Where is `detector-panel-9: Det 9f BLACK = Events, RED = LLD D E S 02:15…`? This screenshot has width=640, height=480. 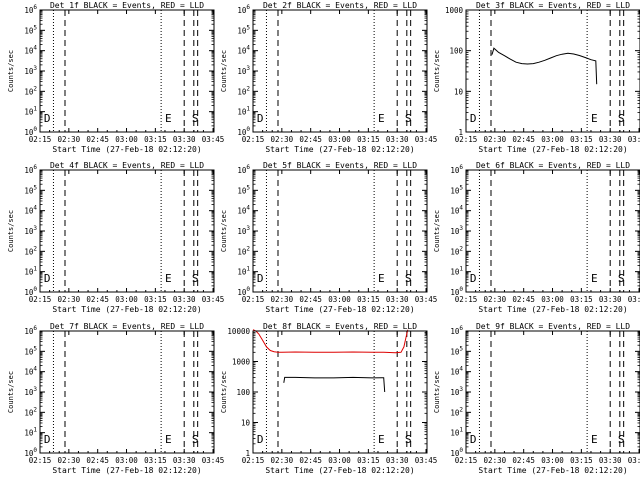
detector-panel-9: Det 9f BLACK = Events, RED = LLD D E S 02:15… is located at coordinates (536, 398).